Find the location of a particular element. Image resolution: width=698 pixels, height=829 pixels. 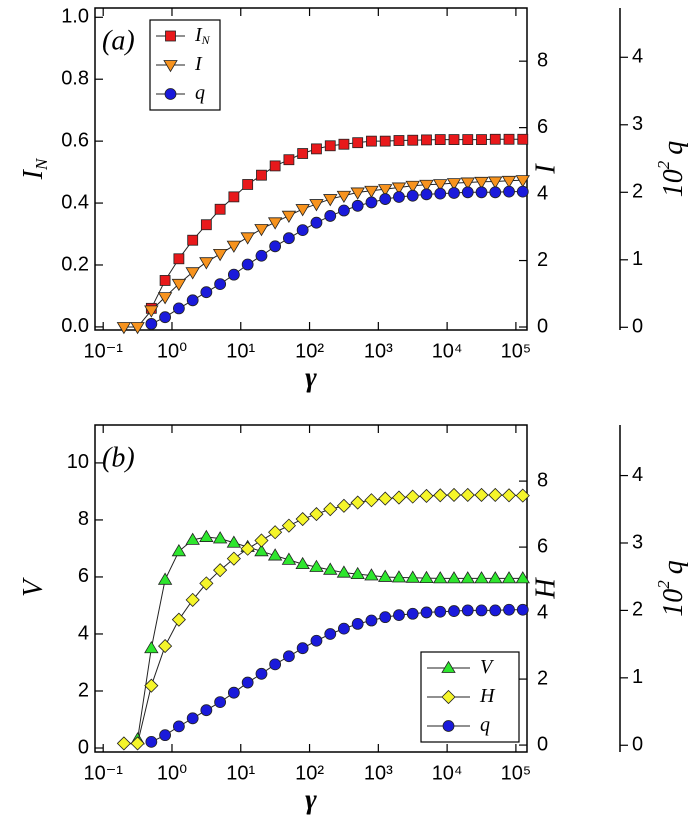

legend-label-main: H is located at coordinates (487, 696).